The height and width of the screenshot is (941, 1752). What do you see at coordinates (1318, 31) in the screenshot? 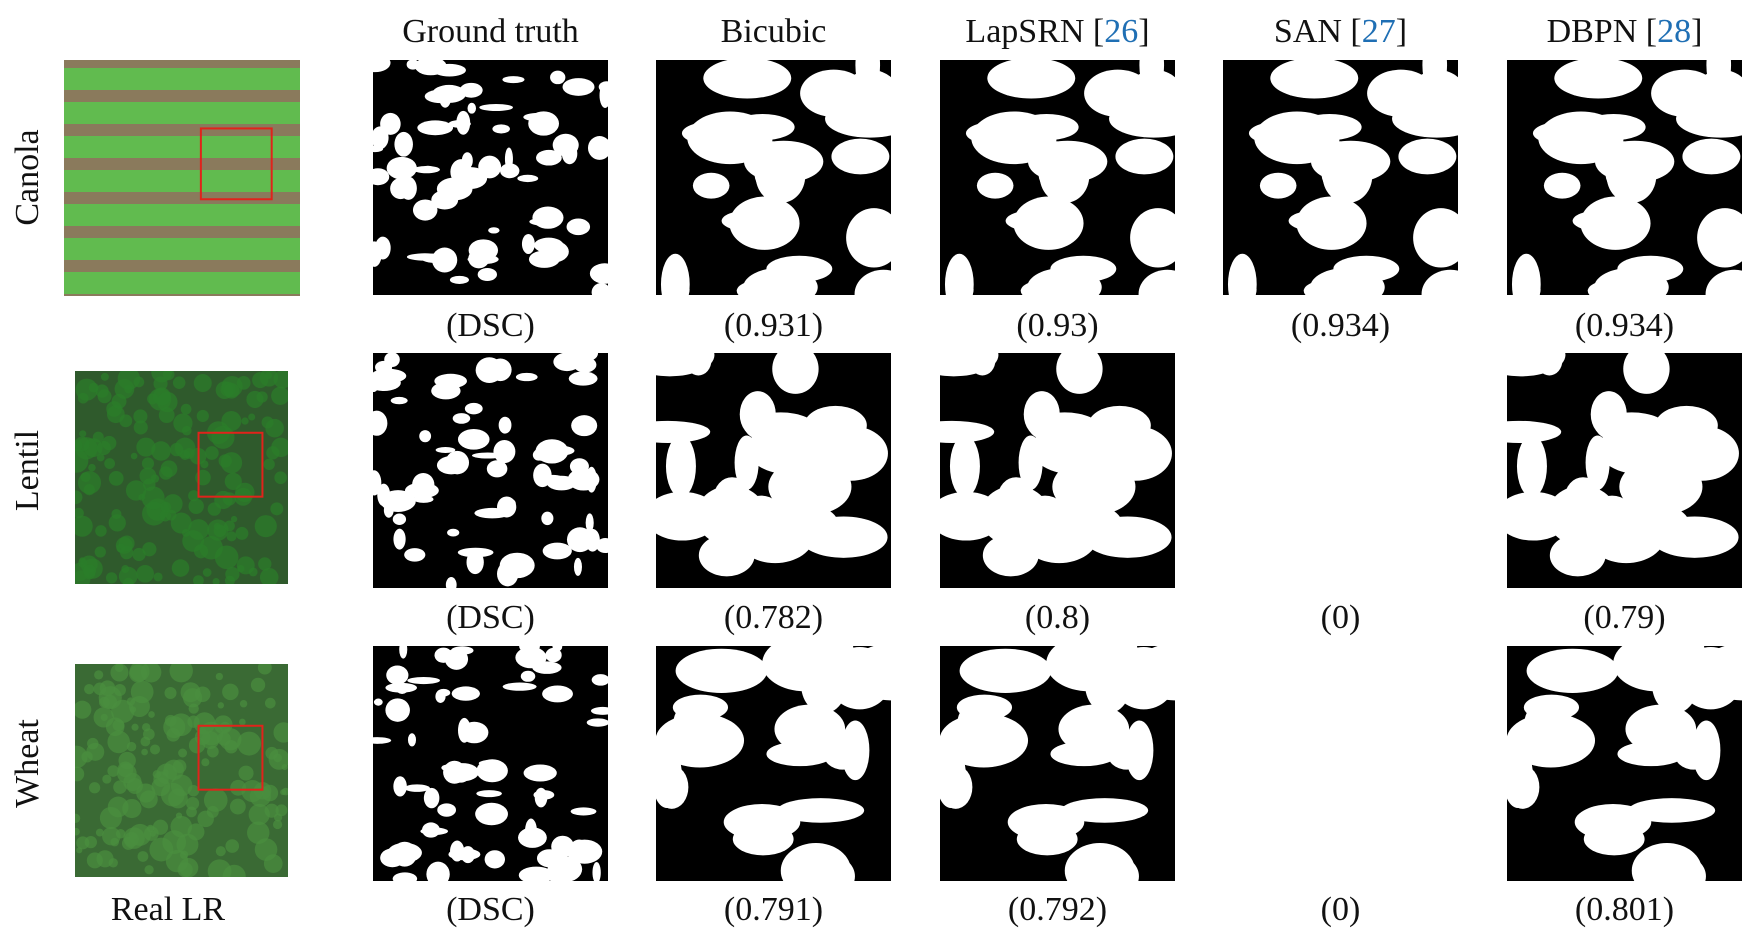
I see `header-text: SAN [` at bounding box center [1318, 31].